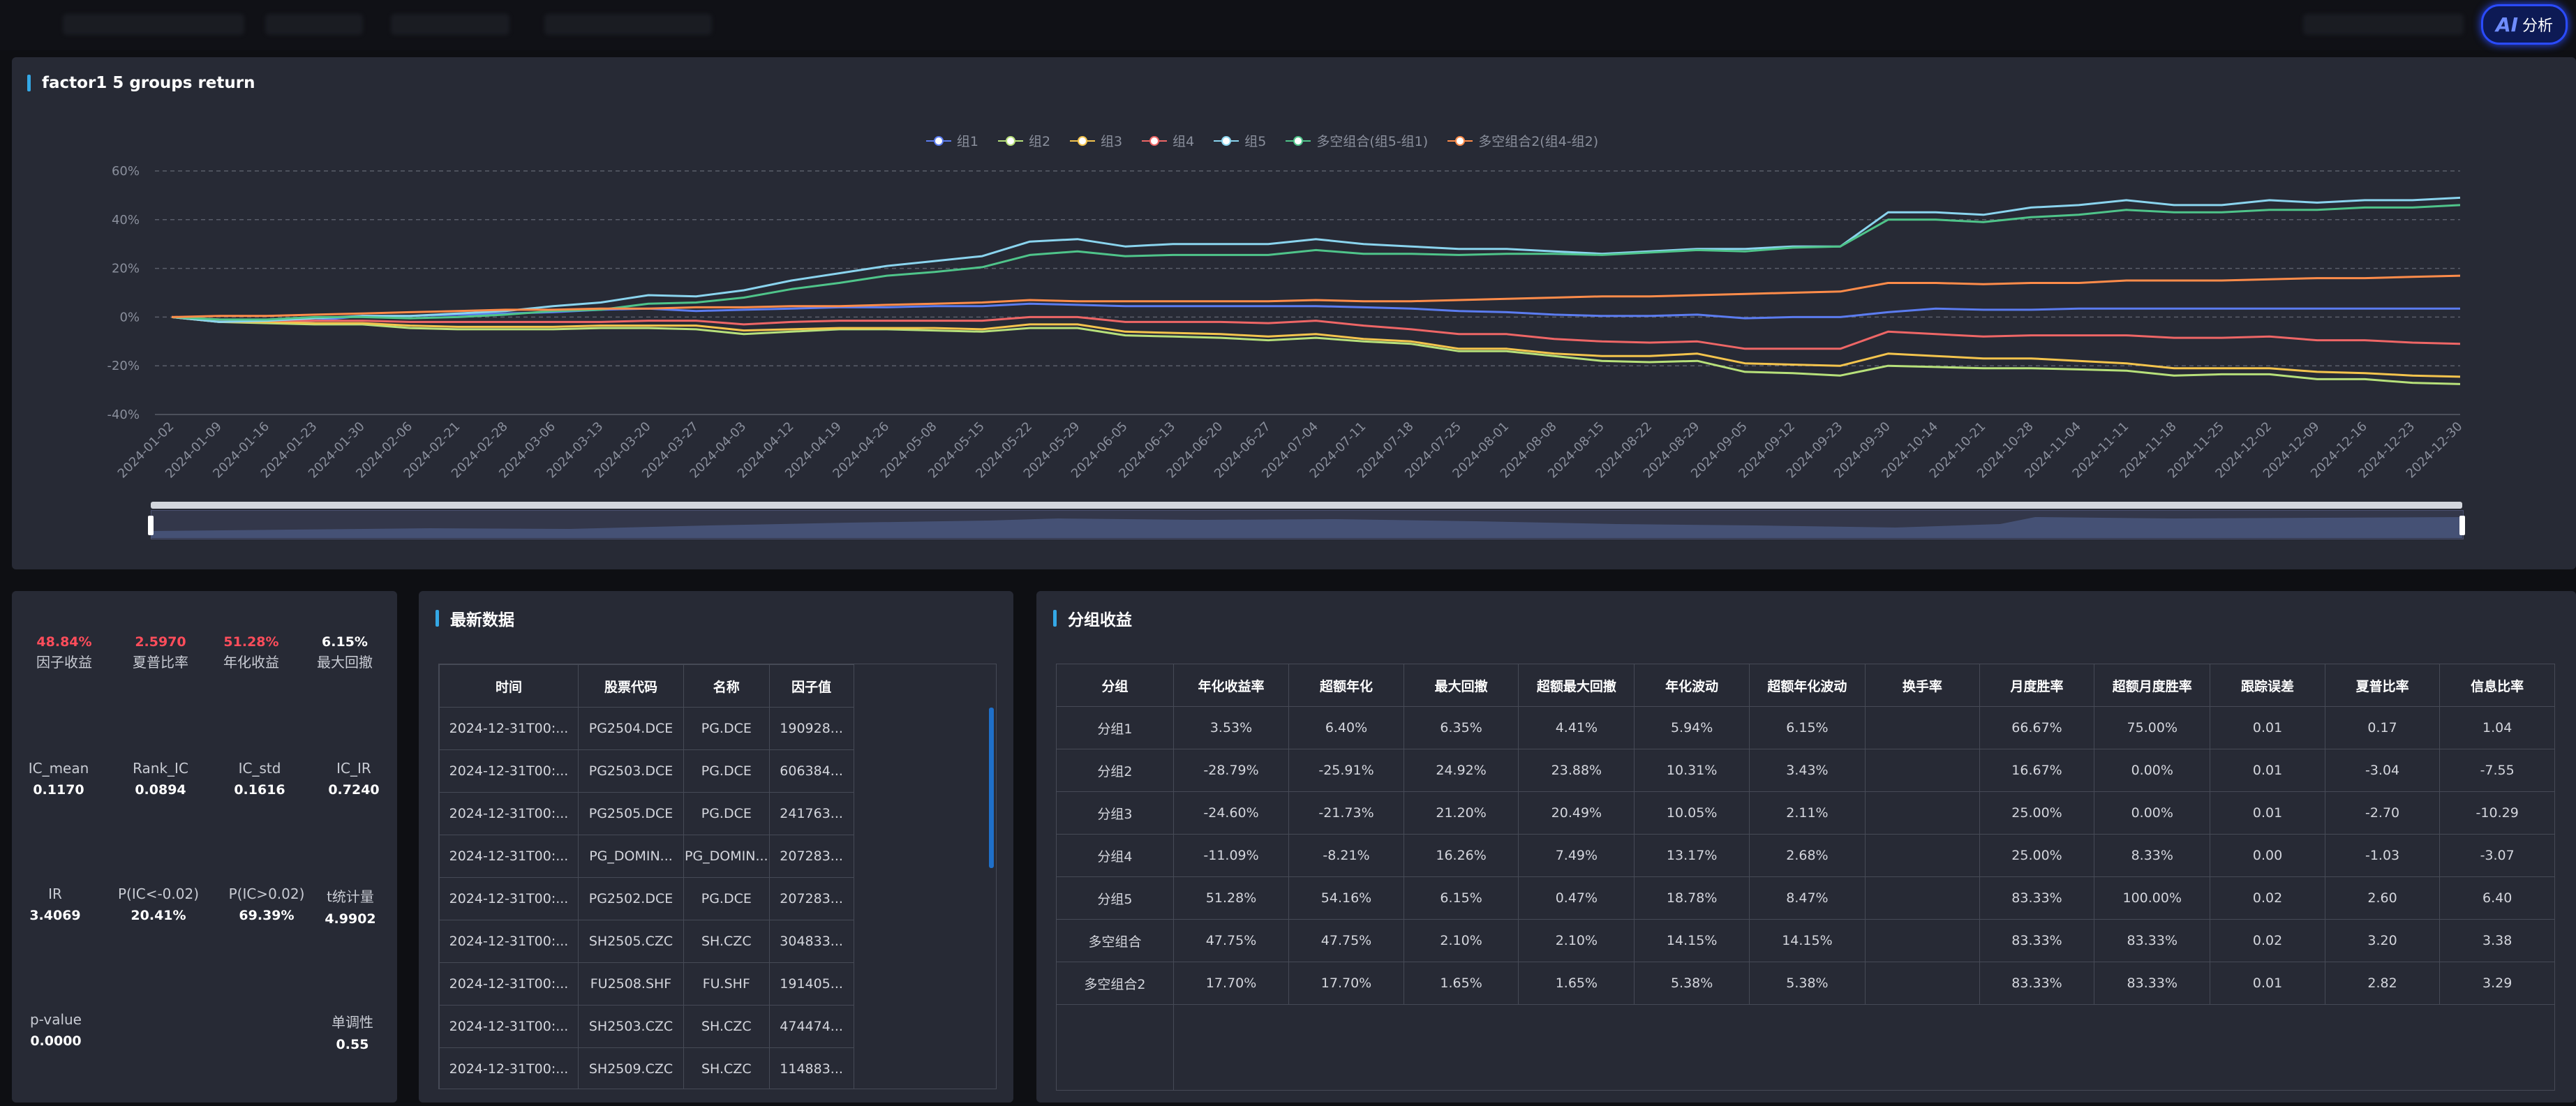 The width and height of the screenshot is (2576, 1106). Describe the element at coordinates (1461, 855) in the screenshot. I see `table-cell: 16.26%` at that location.